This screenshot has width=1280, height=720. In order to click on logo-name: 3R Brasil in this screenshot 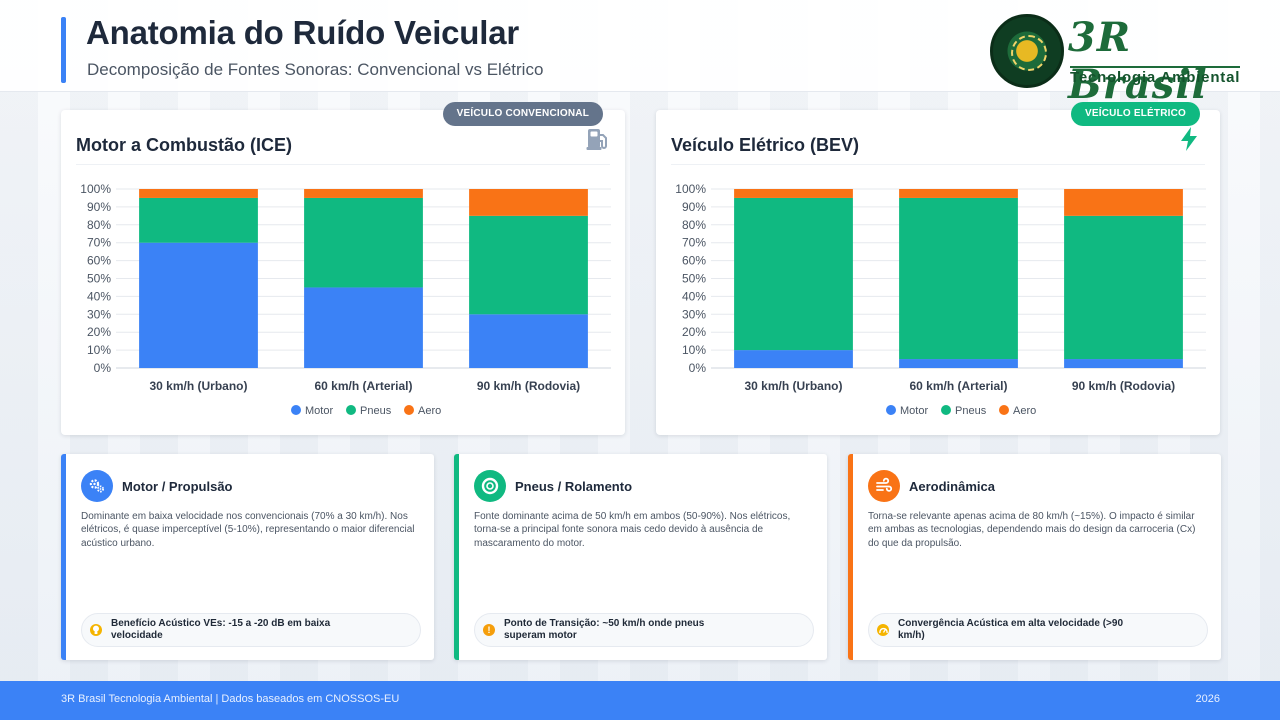, I will do `click(1138, 61)`.